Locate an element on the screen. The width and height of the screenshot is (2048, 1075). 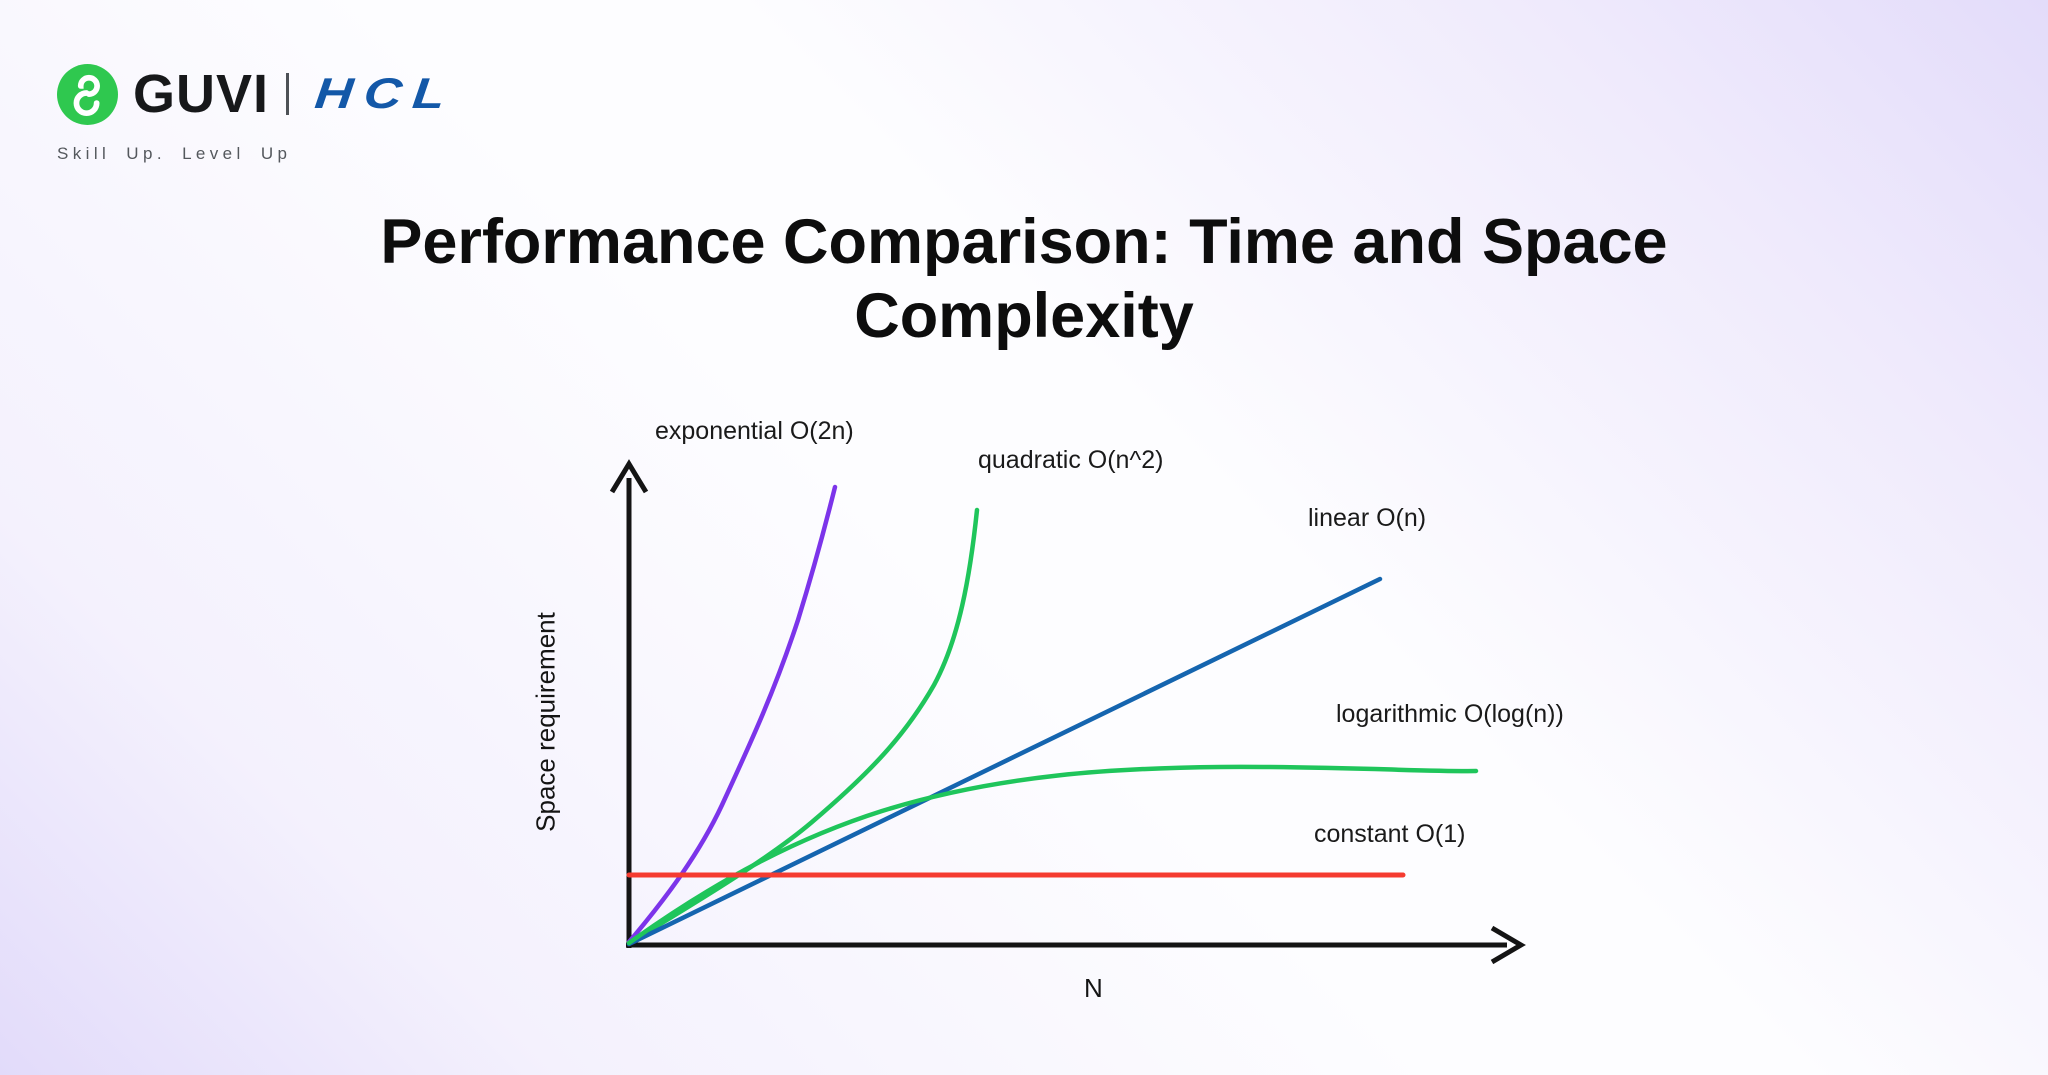
y-axis-label: Space requirement is located at coordinates (545, 722).